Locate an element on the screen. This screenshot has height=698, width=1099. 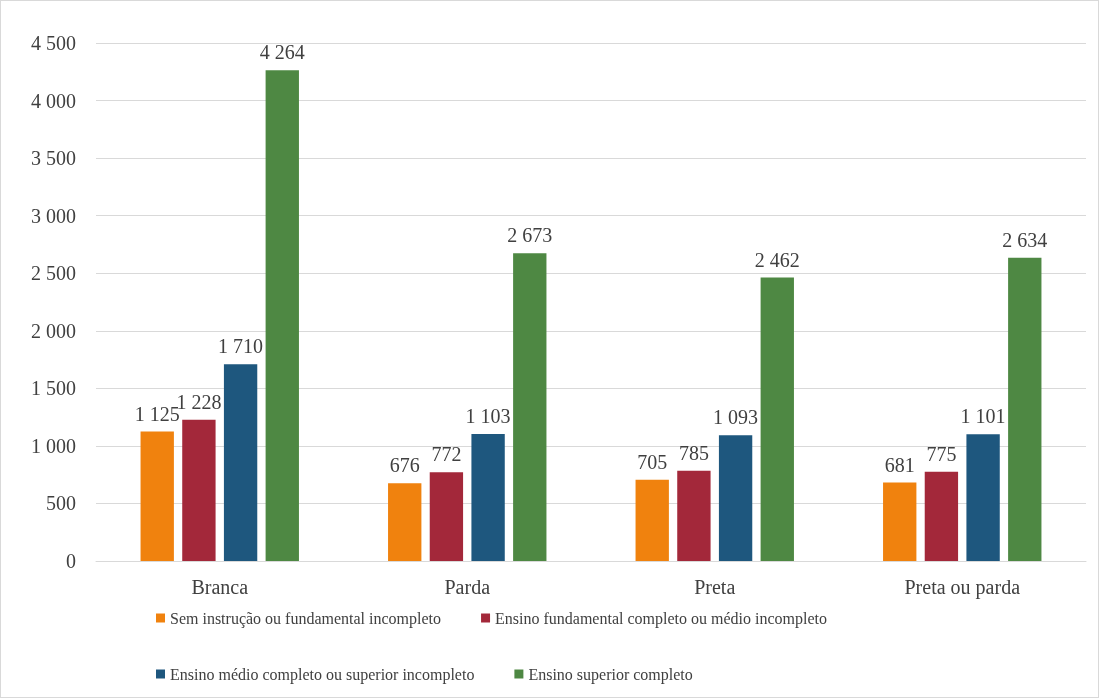
legend-label: Ensino médio completo ou superior incompleto is located at coordinates (322, 674).